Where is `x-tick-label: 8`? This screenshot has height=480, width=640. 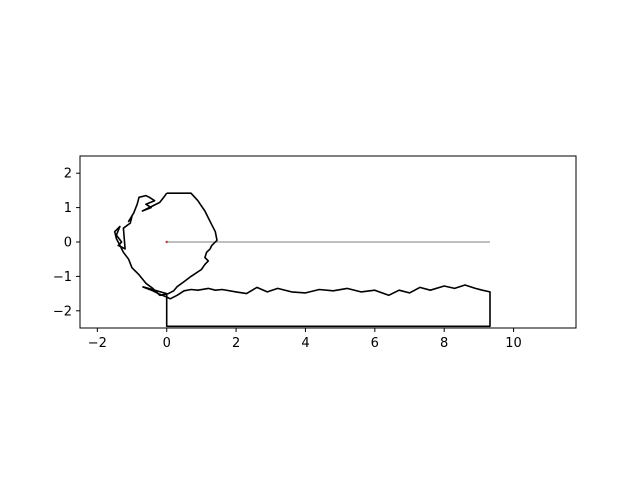
x-tick-label: 8 is located at coordinates (444, 343).